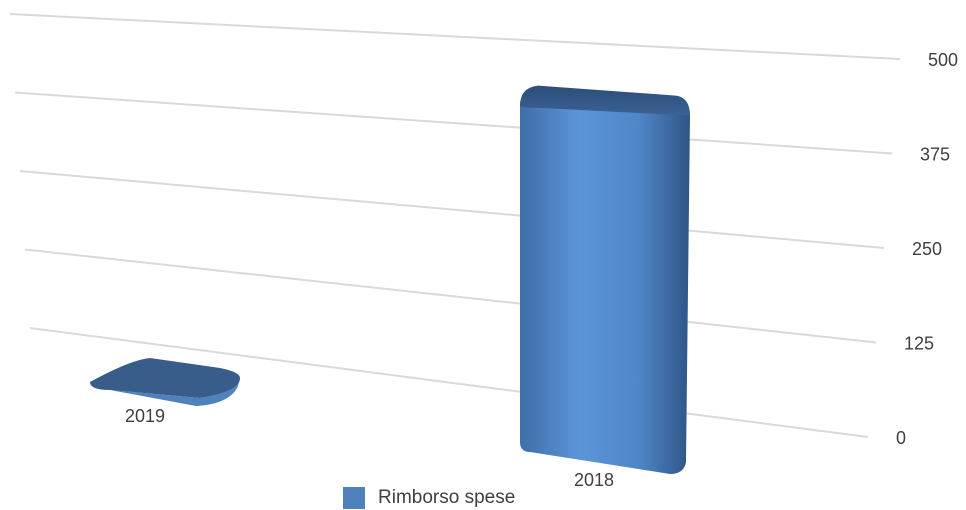 The width and height of the screenshot is (966, 510). I want to click on y-tick-label: 0, so click(901, 438).